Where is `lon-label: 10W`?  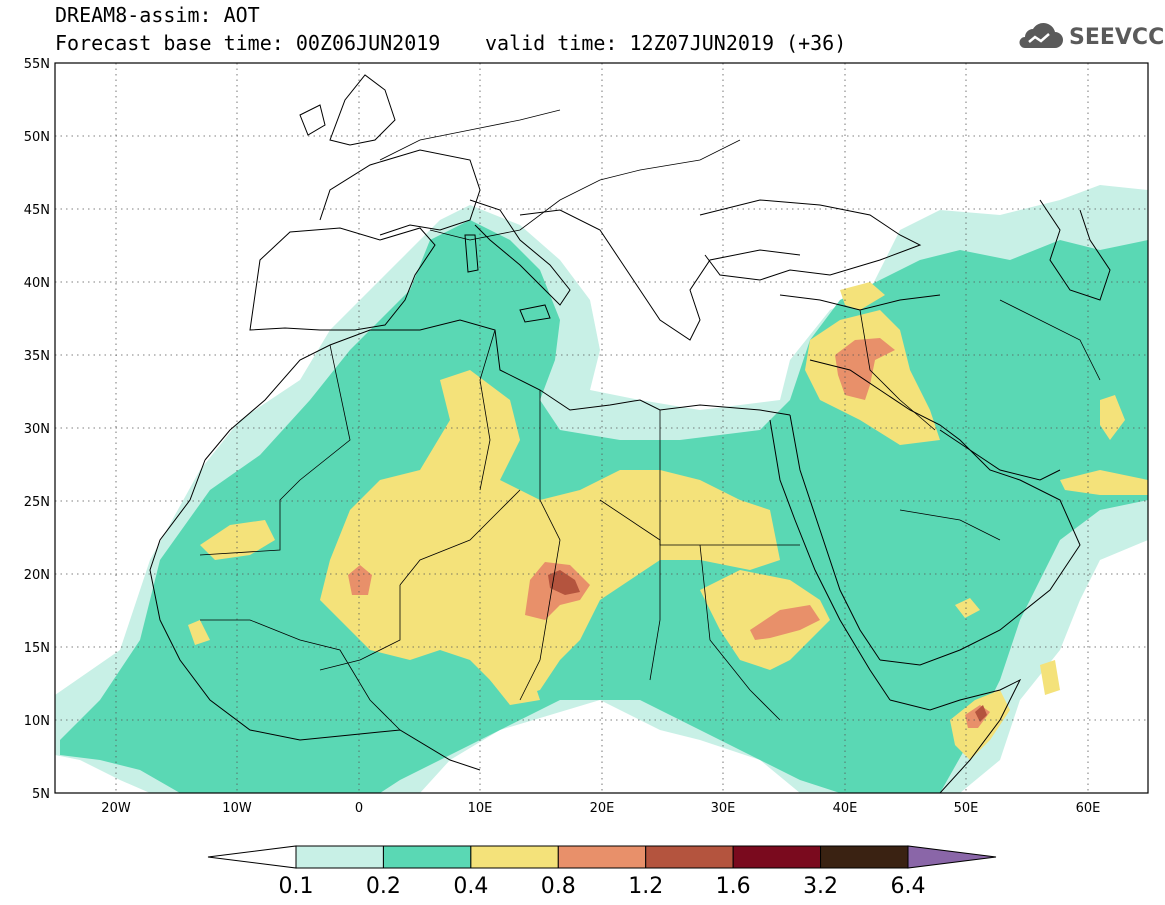 lon-label: 10W is located at coordinates (237, 808).